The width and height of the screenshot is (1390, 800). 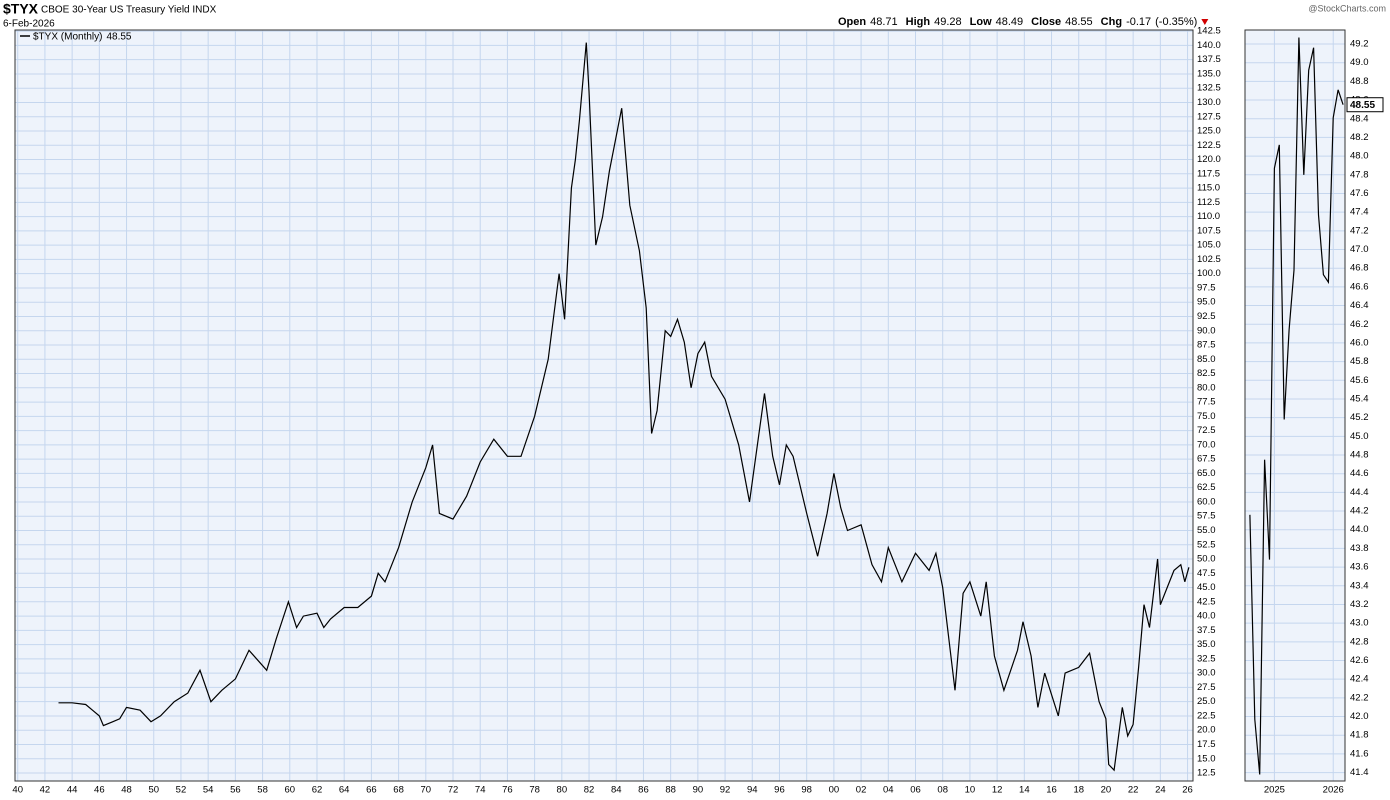 What do you see at coordinates (1206, 359) in the screenshot?
I see `y-tick-label: 85.0` at bounding box center [1206, 359].